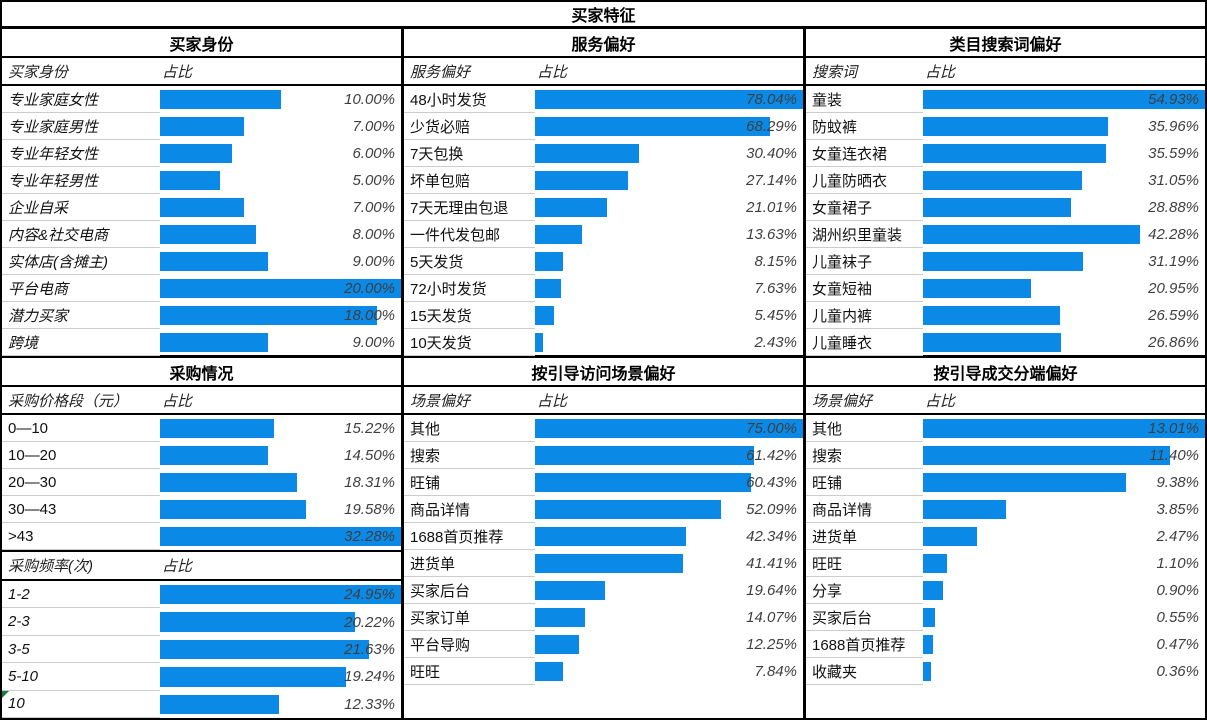  Describe the element at coordinates (1173, 153) in the screenshot. I see `row-percent: 35.59%` at that location.